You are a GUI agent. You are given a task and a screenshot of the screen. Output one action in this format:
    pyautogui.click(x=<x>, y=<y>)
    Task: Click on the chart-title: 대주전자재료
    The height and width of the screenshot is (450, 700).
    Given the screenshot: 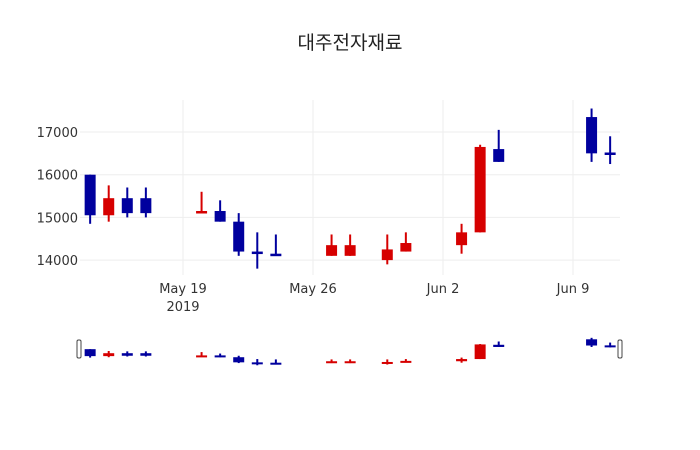 What is the action you would take?
    pyautogui.click(x=350, y=43)
    